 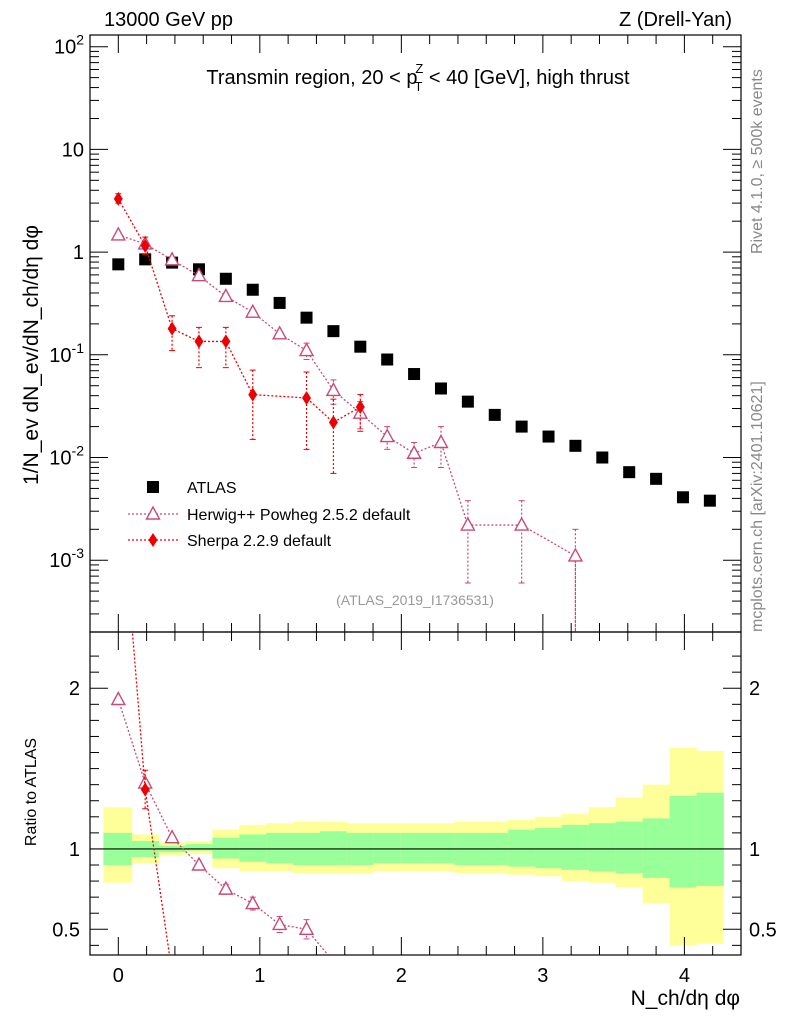 What do you see at coordinates (151, 793) in the screenshot?
I see `ratio-series-sherpa` at bounding box center [151, 793].